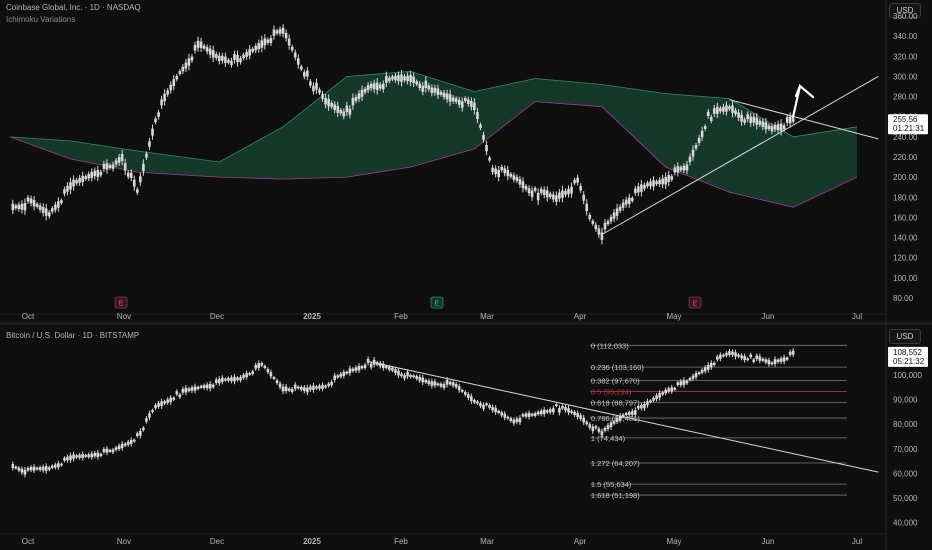  I want to click on top-y-tick-label: 80.00, so click(903, 298).